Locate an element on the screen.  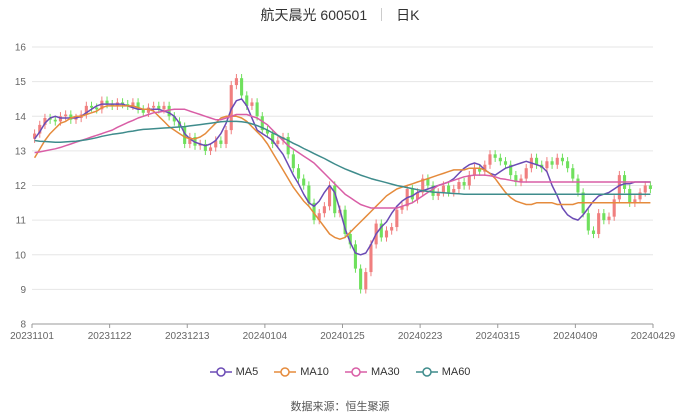
legend-item-ma30: MA30 is located at coordinates (372, 372).